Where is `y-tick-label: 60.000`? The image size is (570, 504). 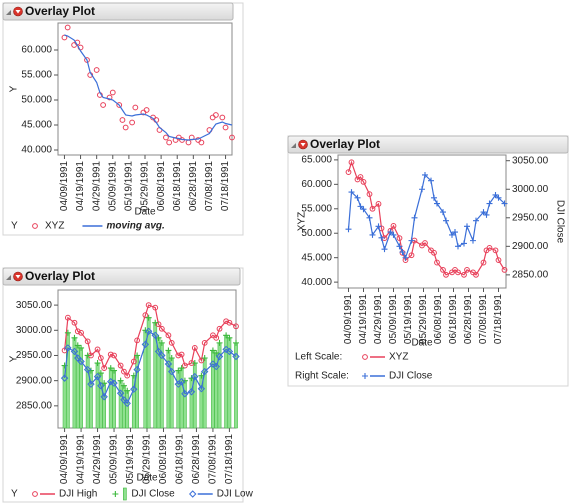 y-tick-label: 60.000 is located at coordinates (36, 50).